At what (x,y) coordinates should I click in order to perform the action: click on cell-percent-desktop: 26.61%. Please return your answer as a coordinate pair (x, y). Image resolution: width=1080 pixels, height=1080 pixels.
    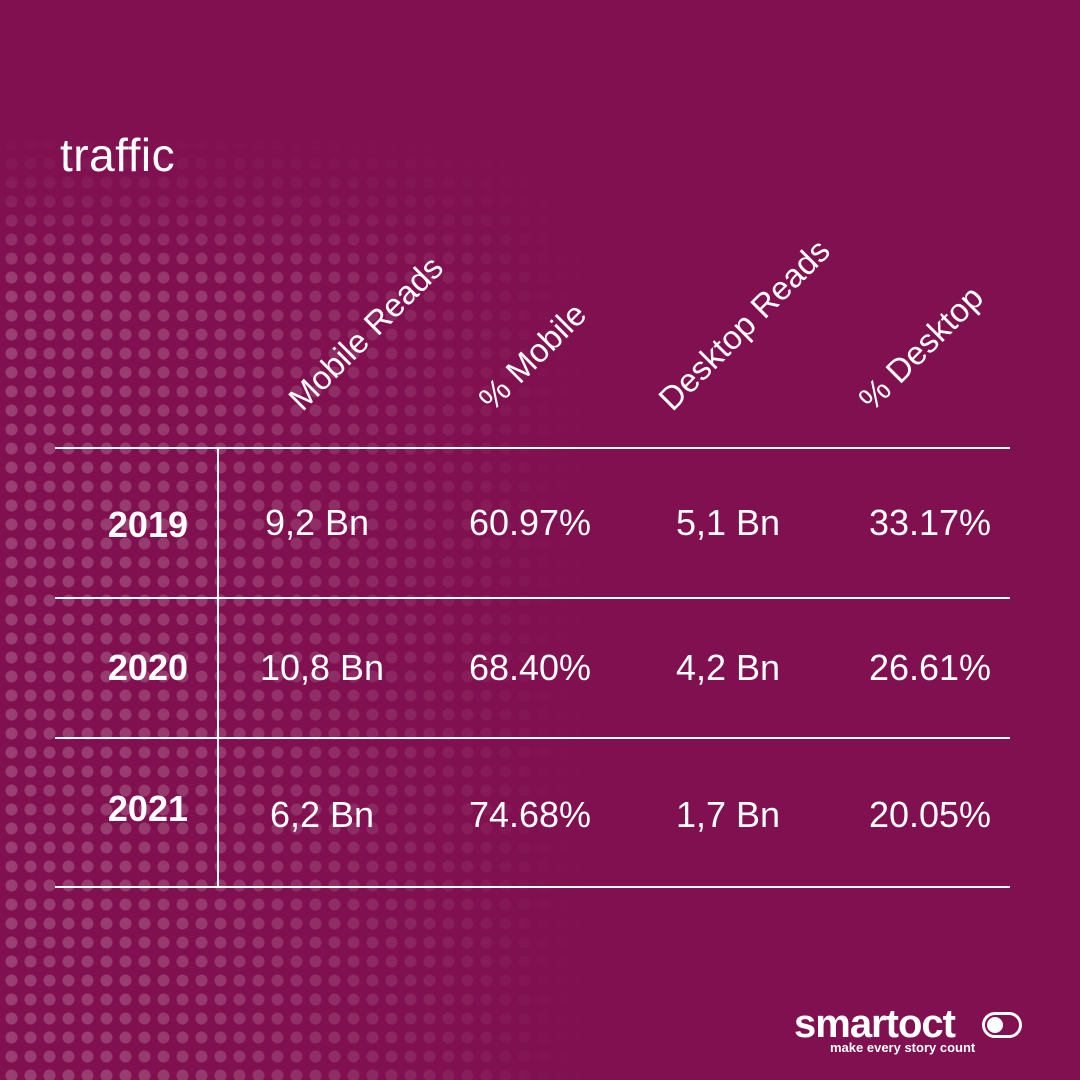
    Looking at the image, I should click on (930, 667).